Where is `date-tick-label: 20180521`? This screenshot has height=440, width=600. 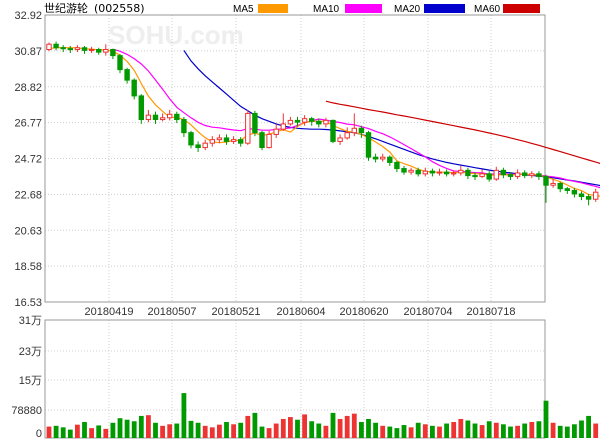
date-tick-label: 20180521 is located at coordinates (236, 312).